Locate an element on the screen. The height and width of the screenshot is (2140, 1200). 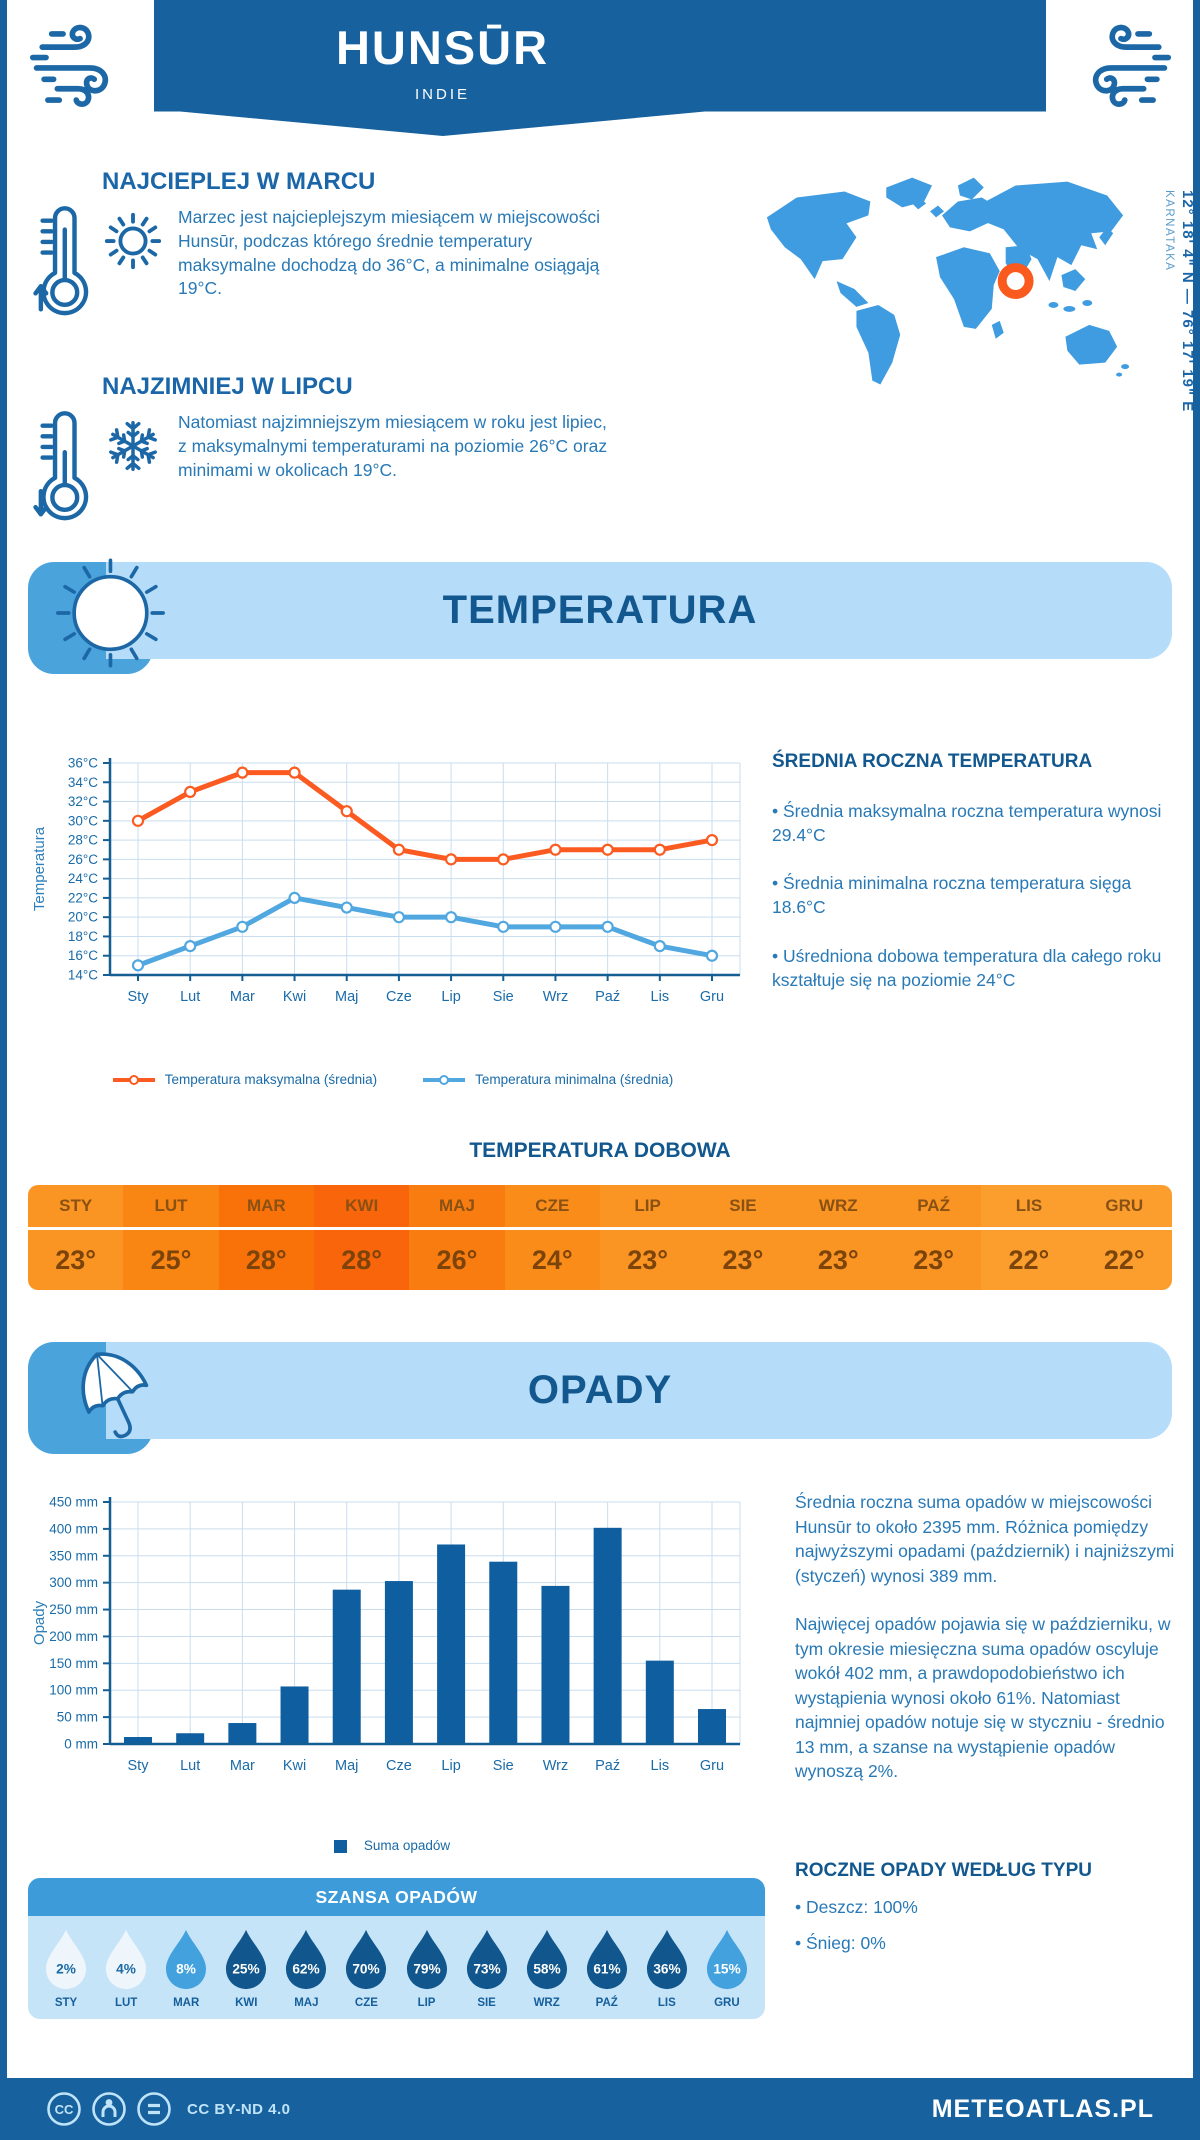
region-label: KARNATAKA is located at coordinates (1169, 231).